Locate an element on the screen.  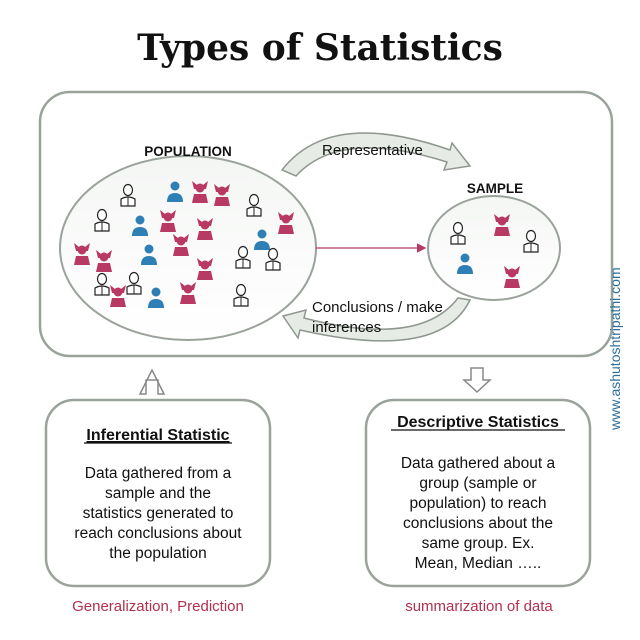
description-line: reach conclusions about is located at coordinates (158, 533).